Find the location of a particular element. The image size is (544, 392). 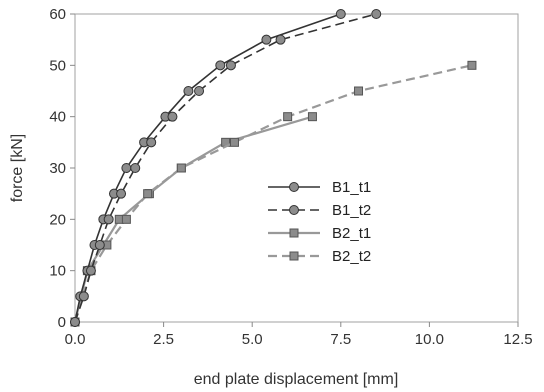

y-tick-label: 0 is located at coordinates (62, 322).